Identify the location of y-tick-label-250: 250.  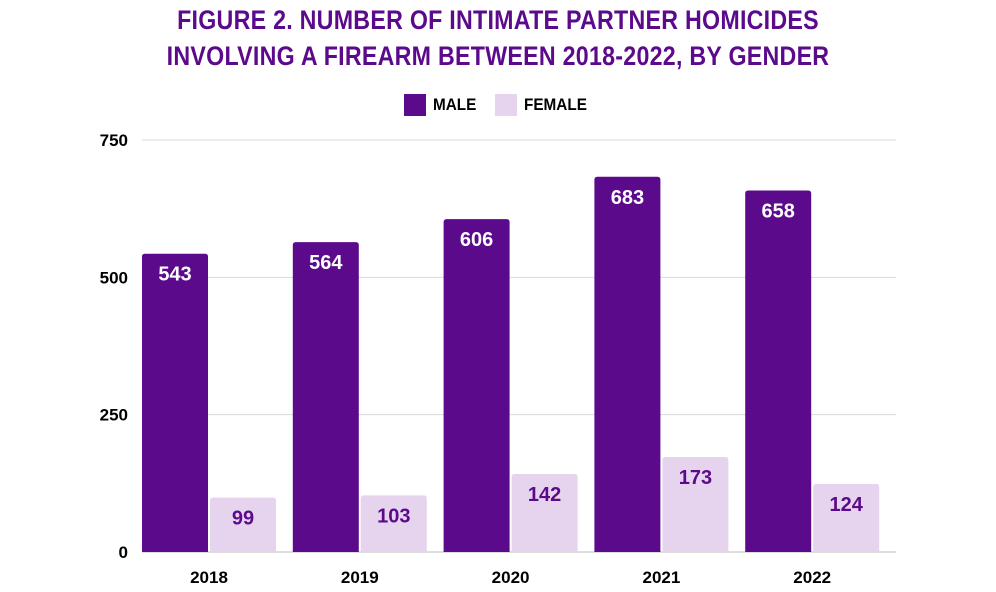
(114, 415).